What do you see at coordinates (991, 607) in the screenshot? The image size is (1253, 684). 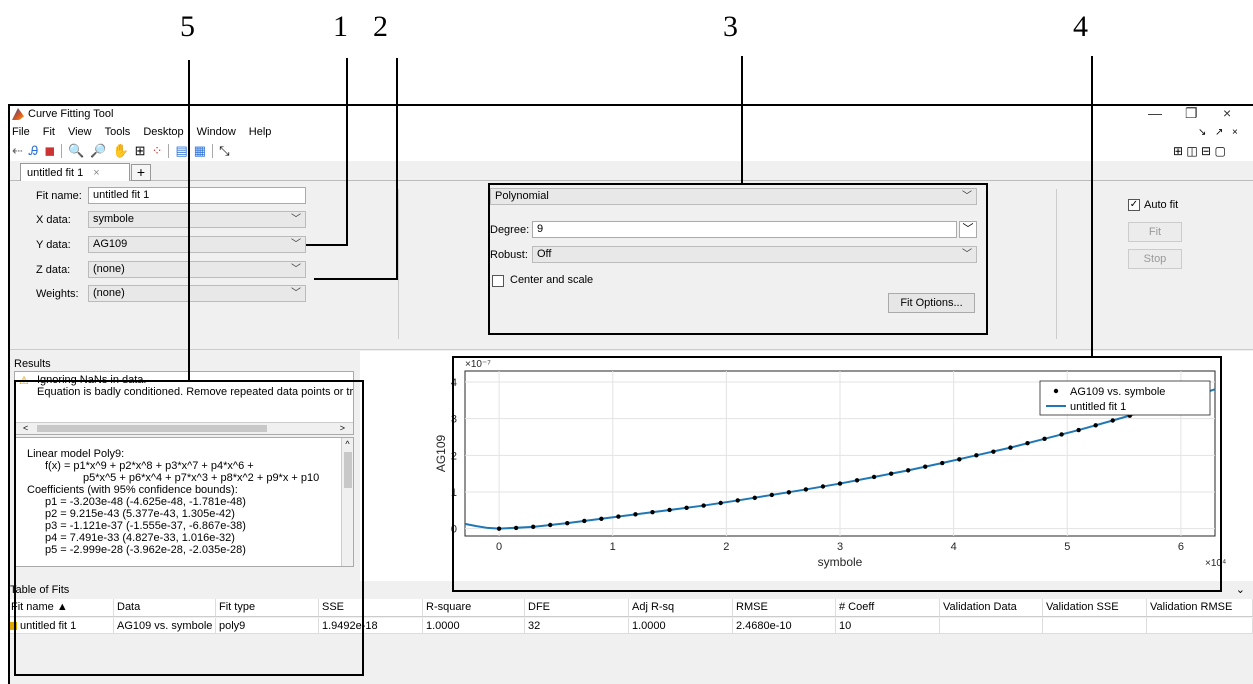 I see `col-validation-data: Validation Data` at bounding box center [991, 607].